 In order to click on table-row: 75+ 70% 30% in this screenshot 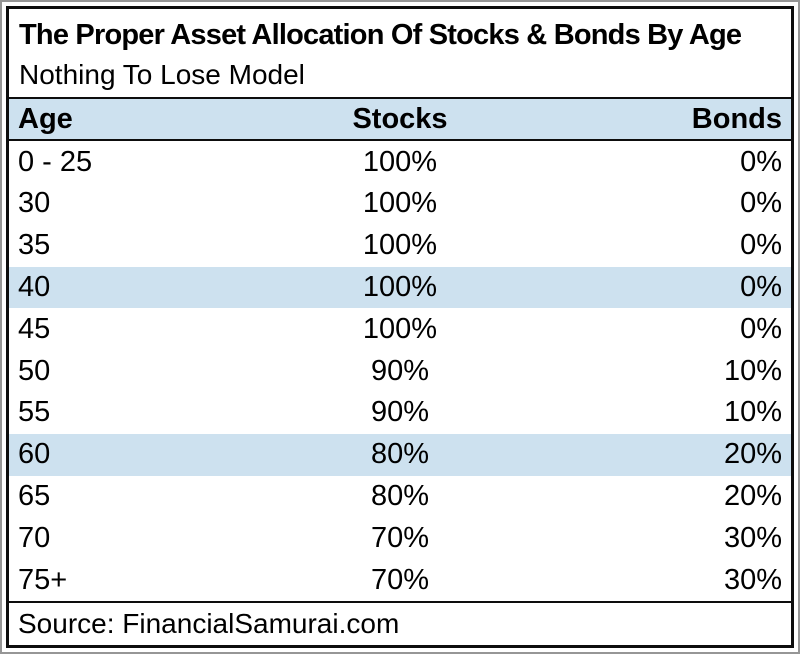, I will do `click(400, 580)`.